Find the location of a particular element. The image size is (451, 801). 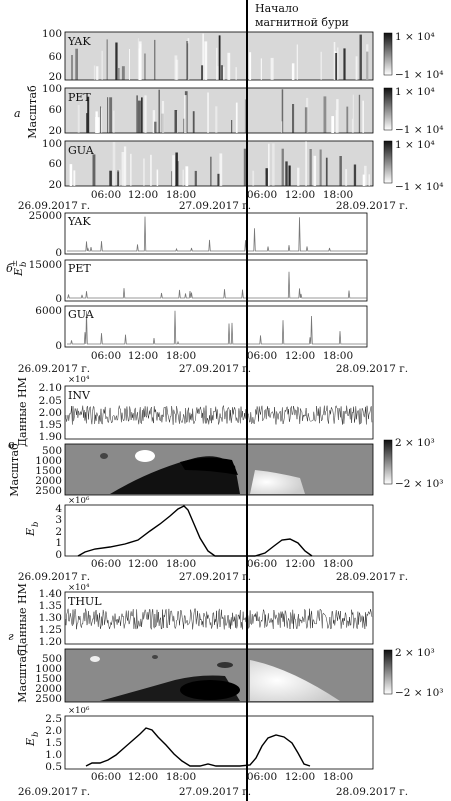

eb-trace is located at coordinates (198, 747).